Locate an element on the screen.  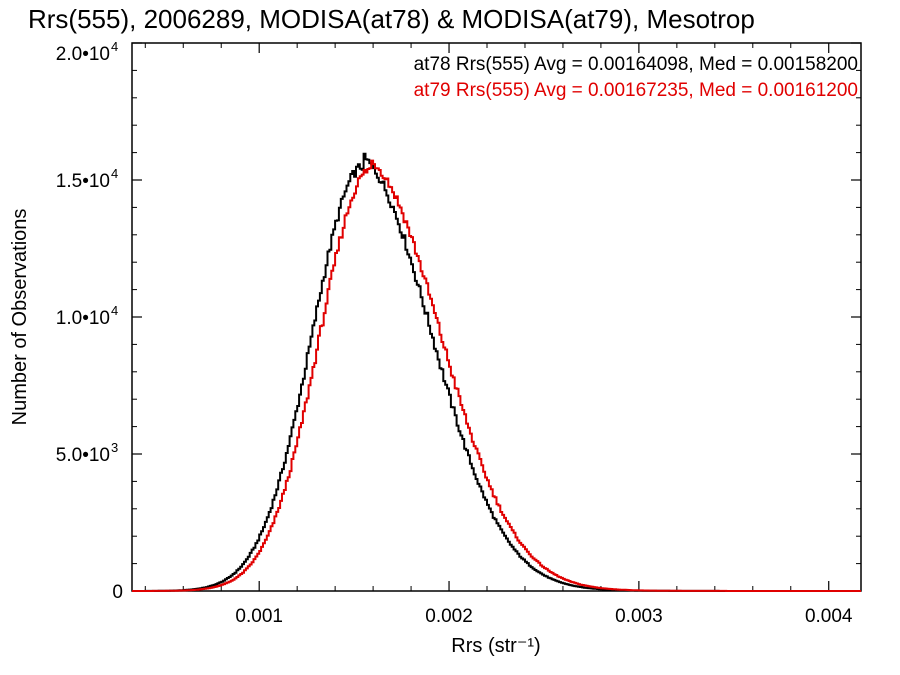
y-tick-label: 1.5•10 is located at coordinates (83, 181).